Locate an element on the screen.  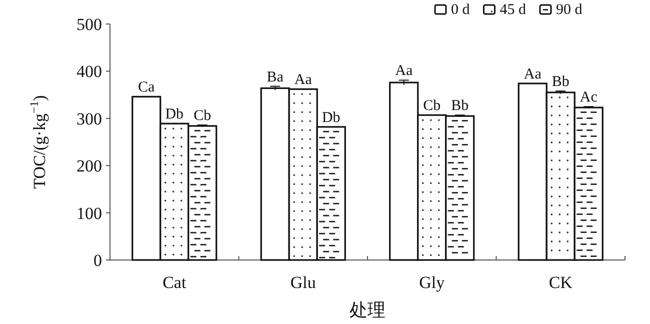
x-tick-label: Gly is located at coordinates (432, 282).